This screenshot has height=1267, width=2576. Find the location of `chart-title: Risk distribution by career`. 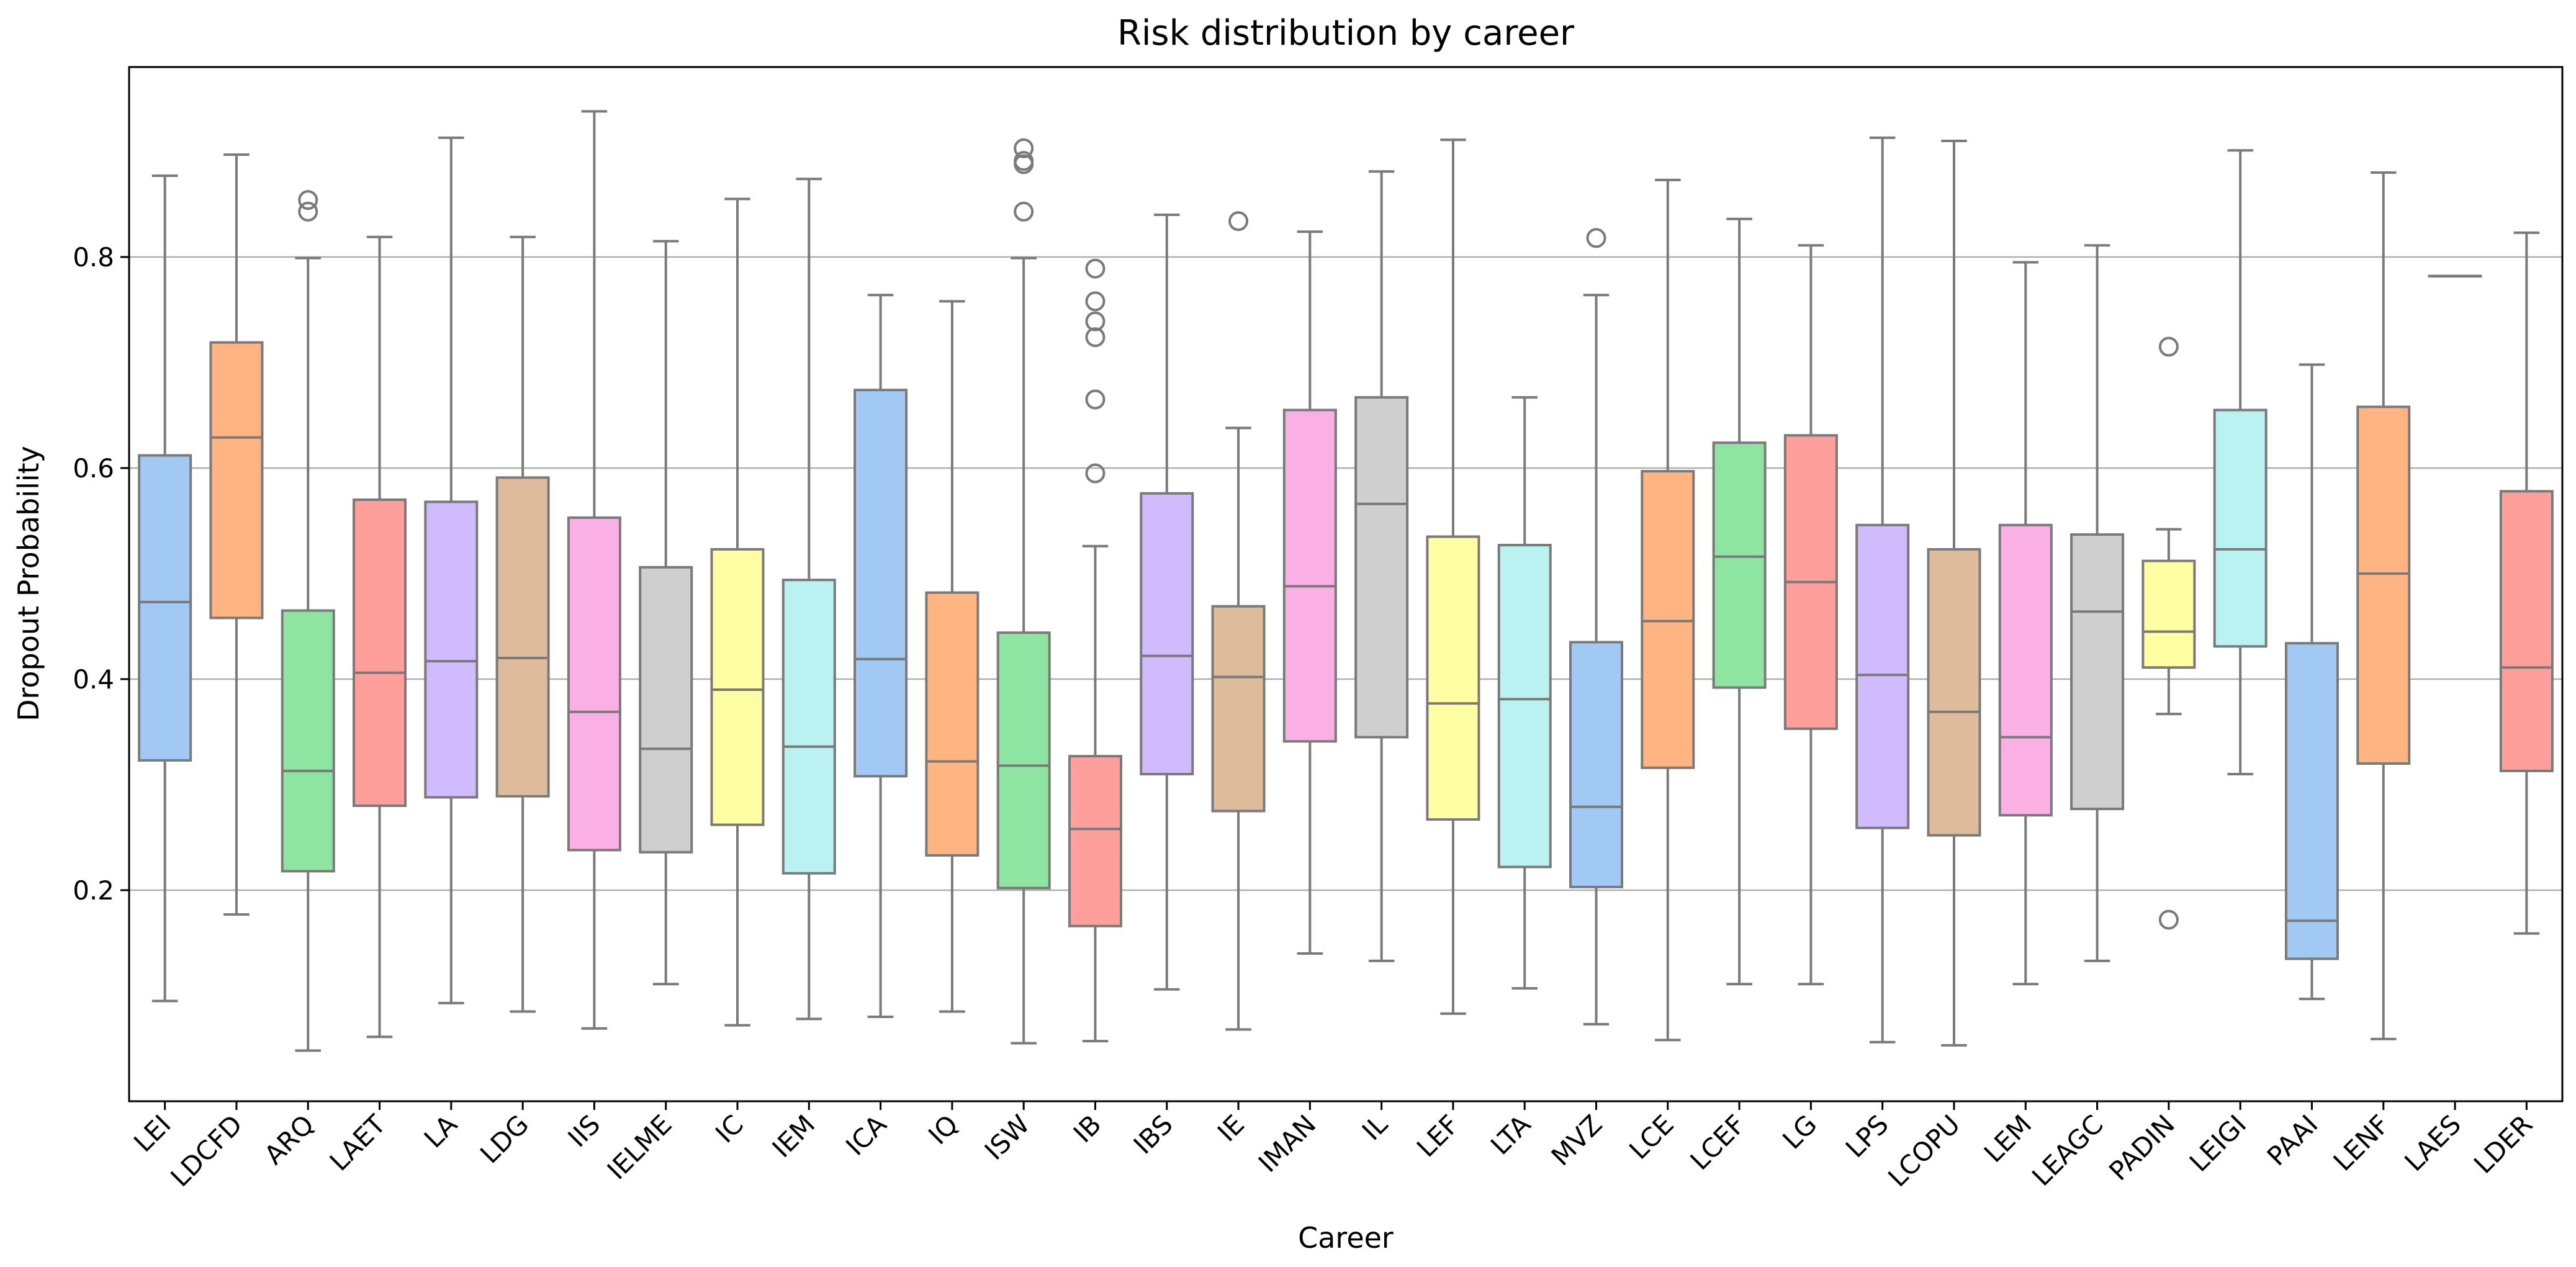

chart-title: Risk distribution by career is located at coordinates (1346, 33).